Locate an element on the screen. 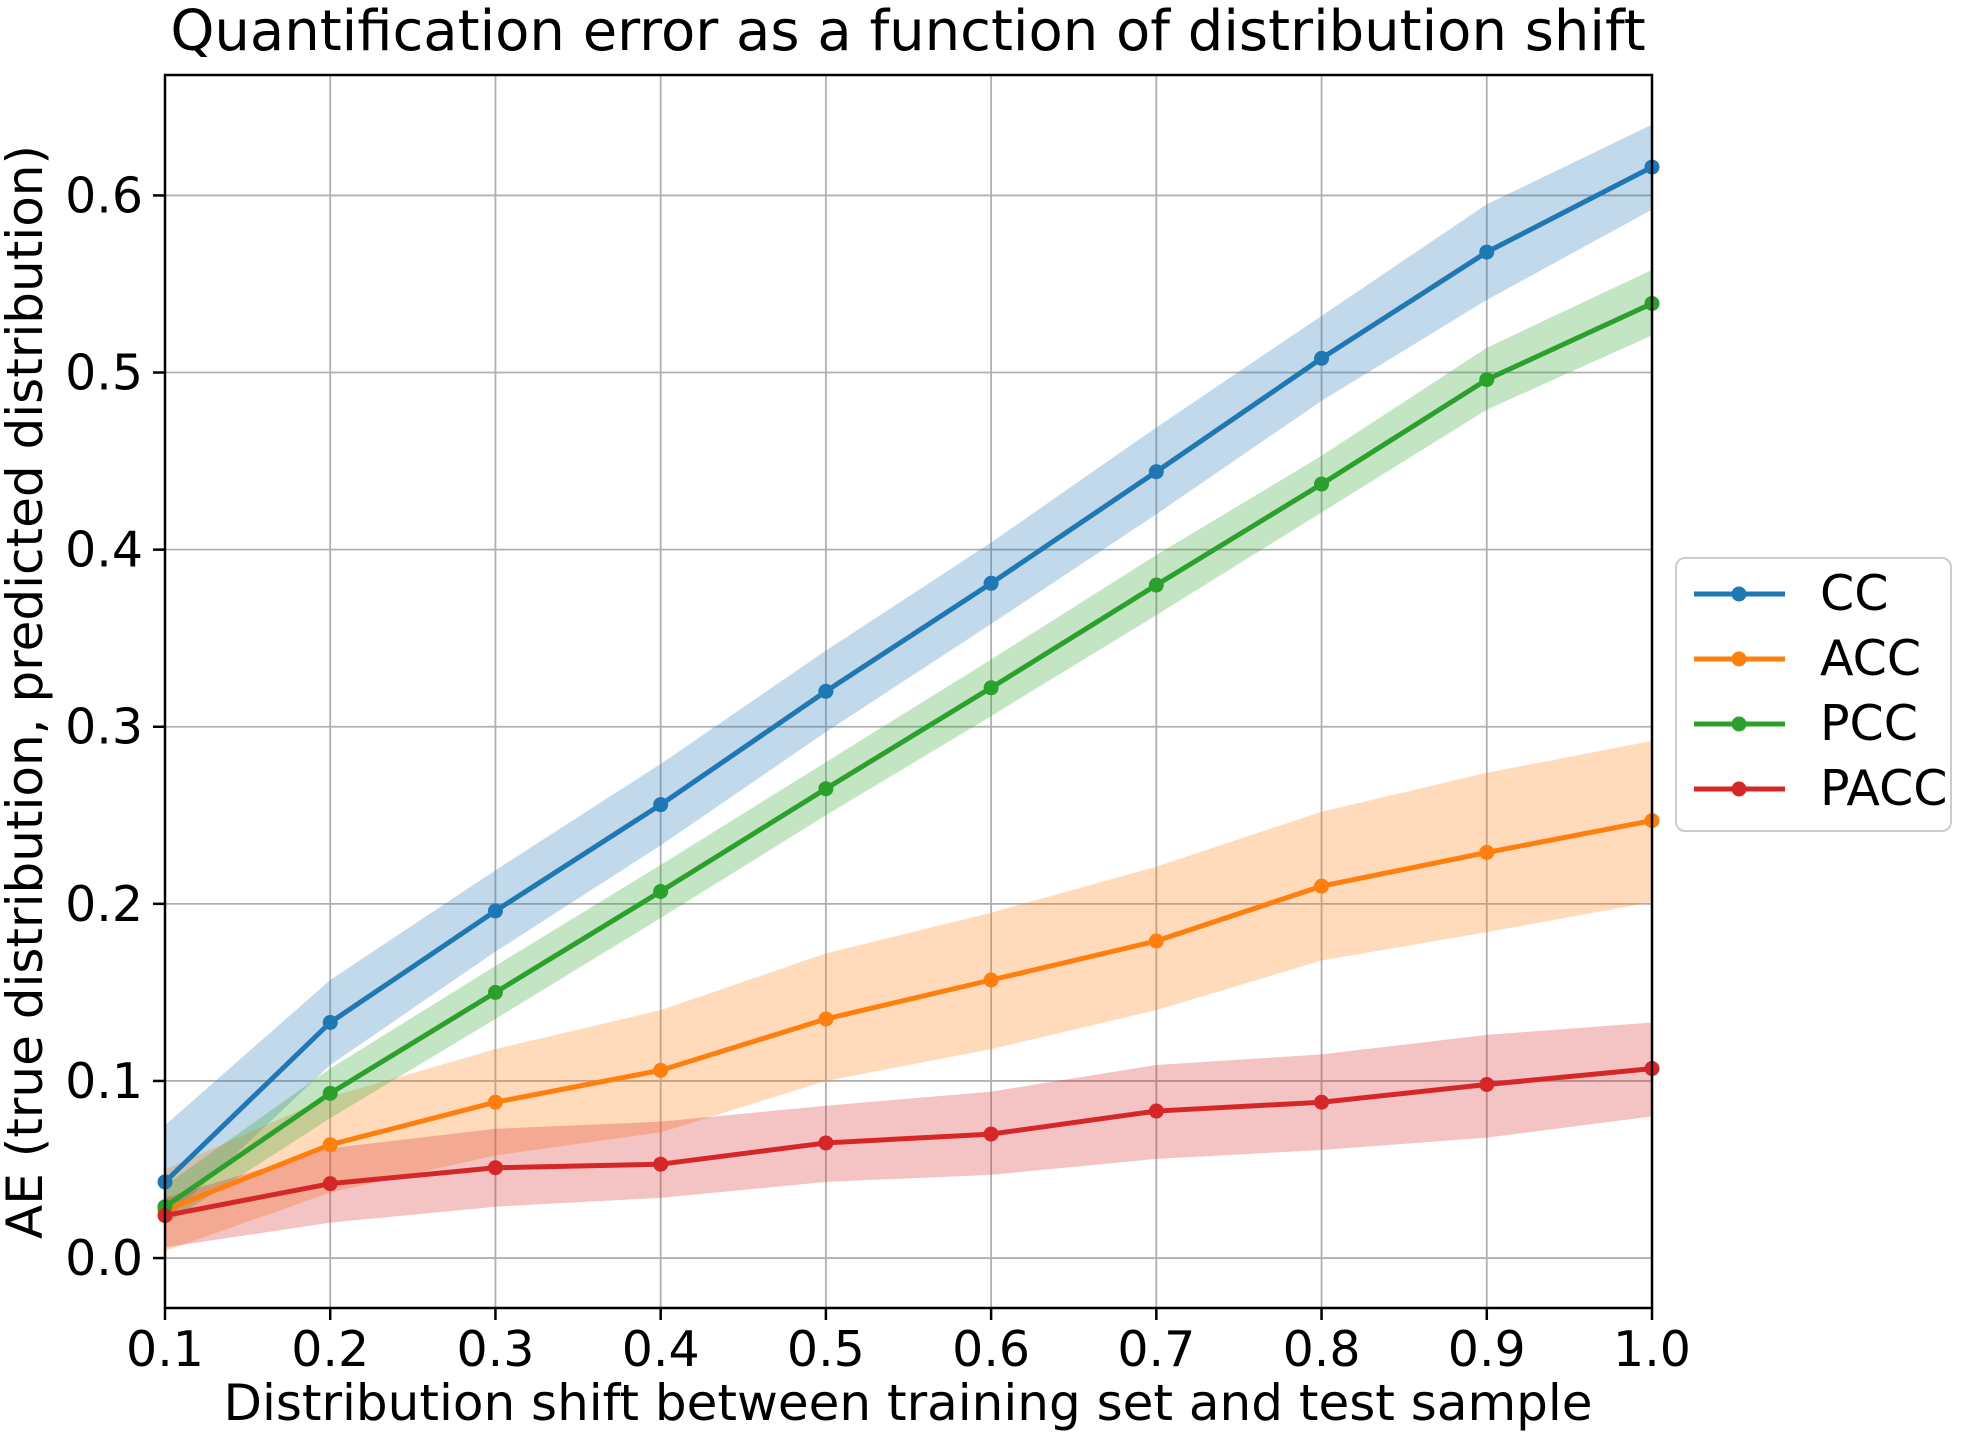  band-pacc is located at coordinates (908, 1135).